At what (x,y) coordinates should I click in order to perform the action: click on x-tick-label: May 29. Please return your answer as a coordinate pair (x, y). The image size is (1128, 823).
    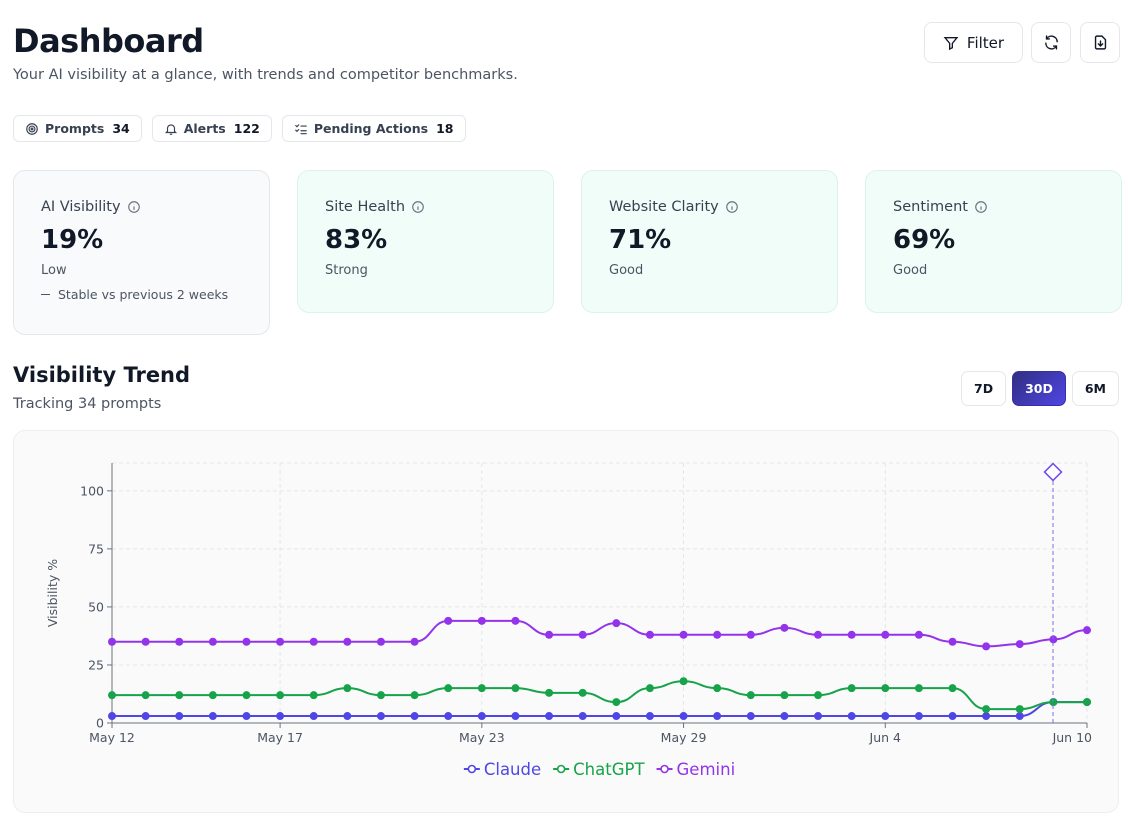
    Looking at the image, I should click on (684, 737).